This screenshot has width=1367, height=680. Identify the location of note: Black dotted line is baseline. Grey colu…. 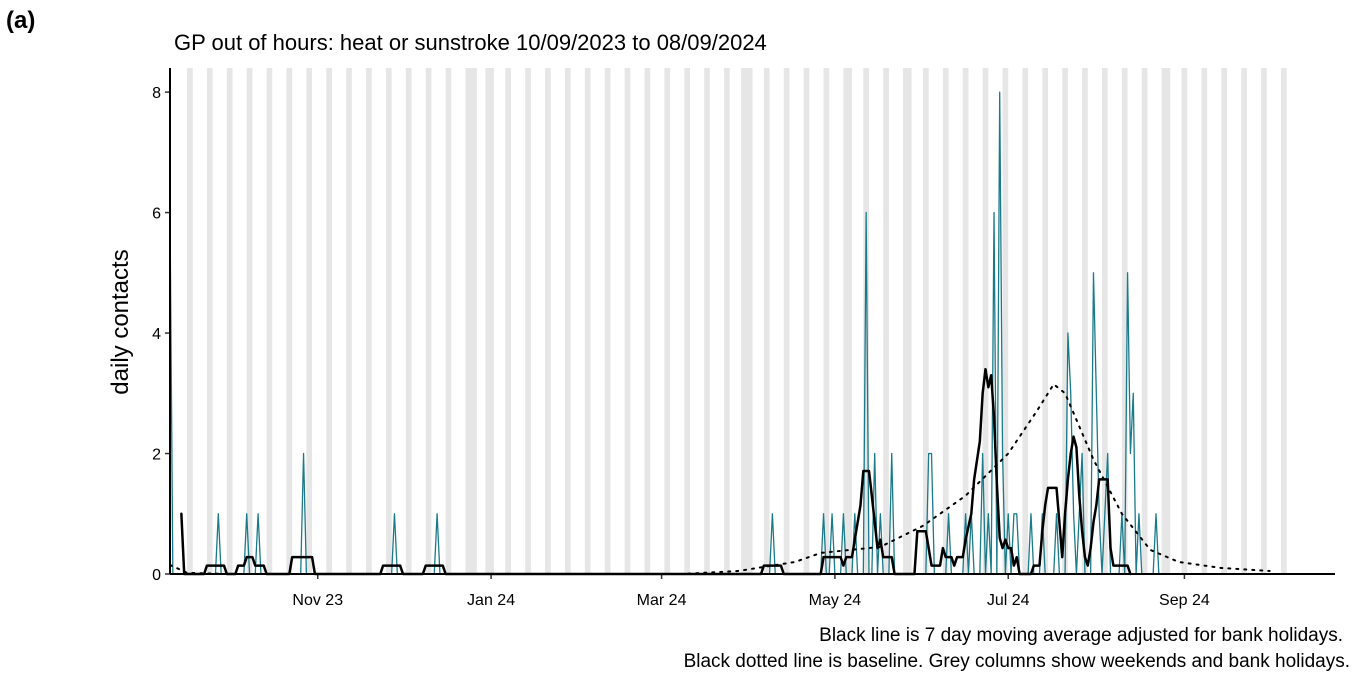
(1017, 661).